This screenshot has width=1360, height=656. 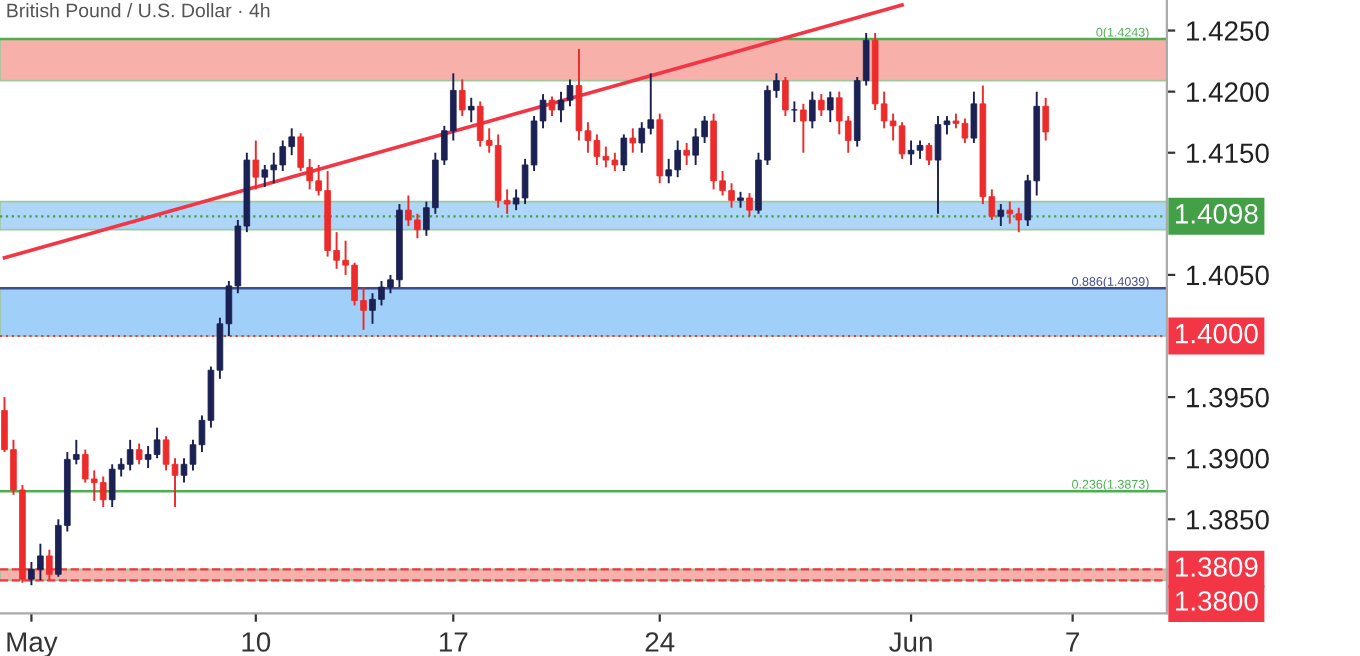 What do you see at coordinates (1228, 92) in the screenshot?
I see `y-tick-label: 1.4200` at bounding box center [1228, 92].